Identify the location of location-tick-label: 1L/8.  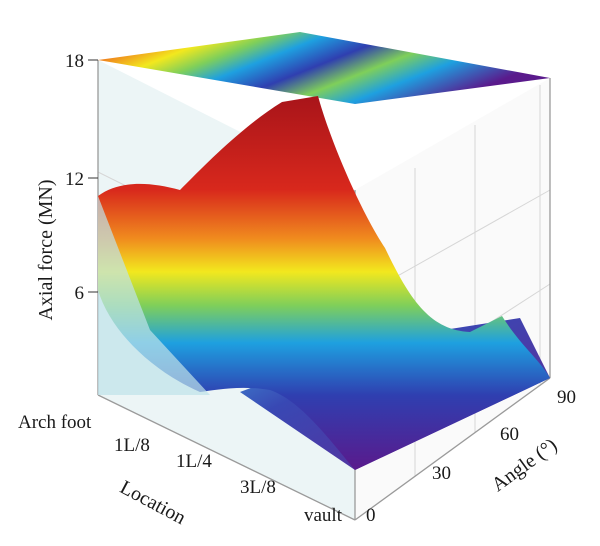
(132, 445).